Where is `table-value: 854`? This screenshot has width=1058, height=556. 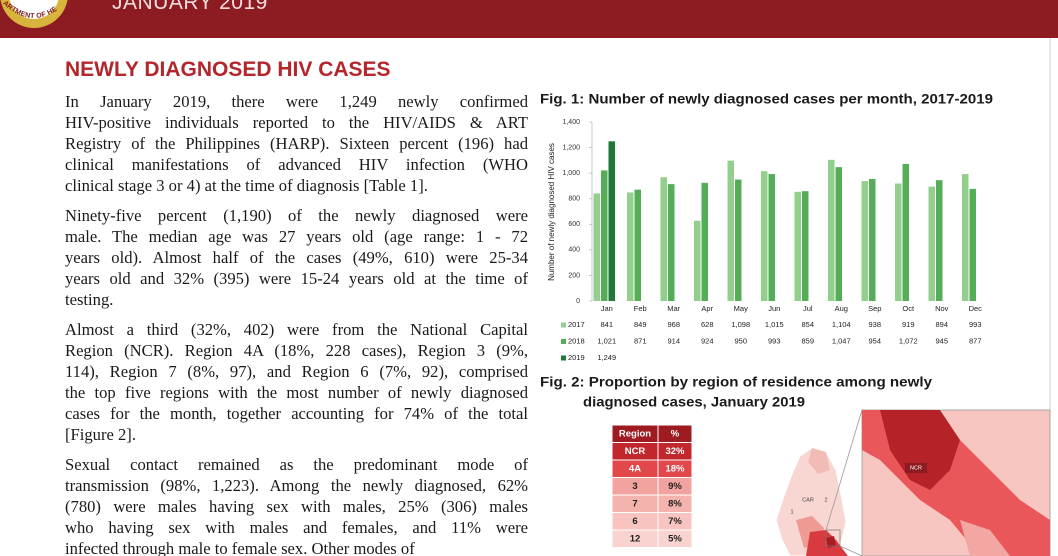 table-value: 854 is located at coordinates (807, 324).